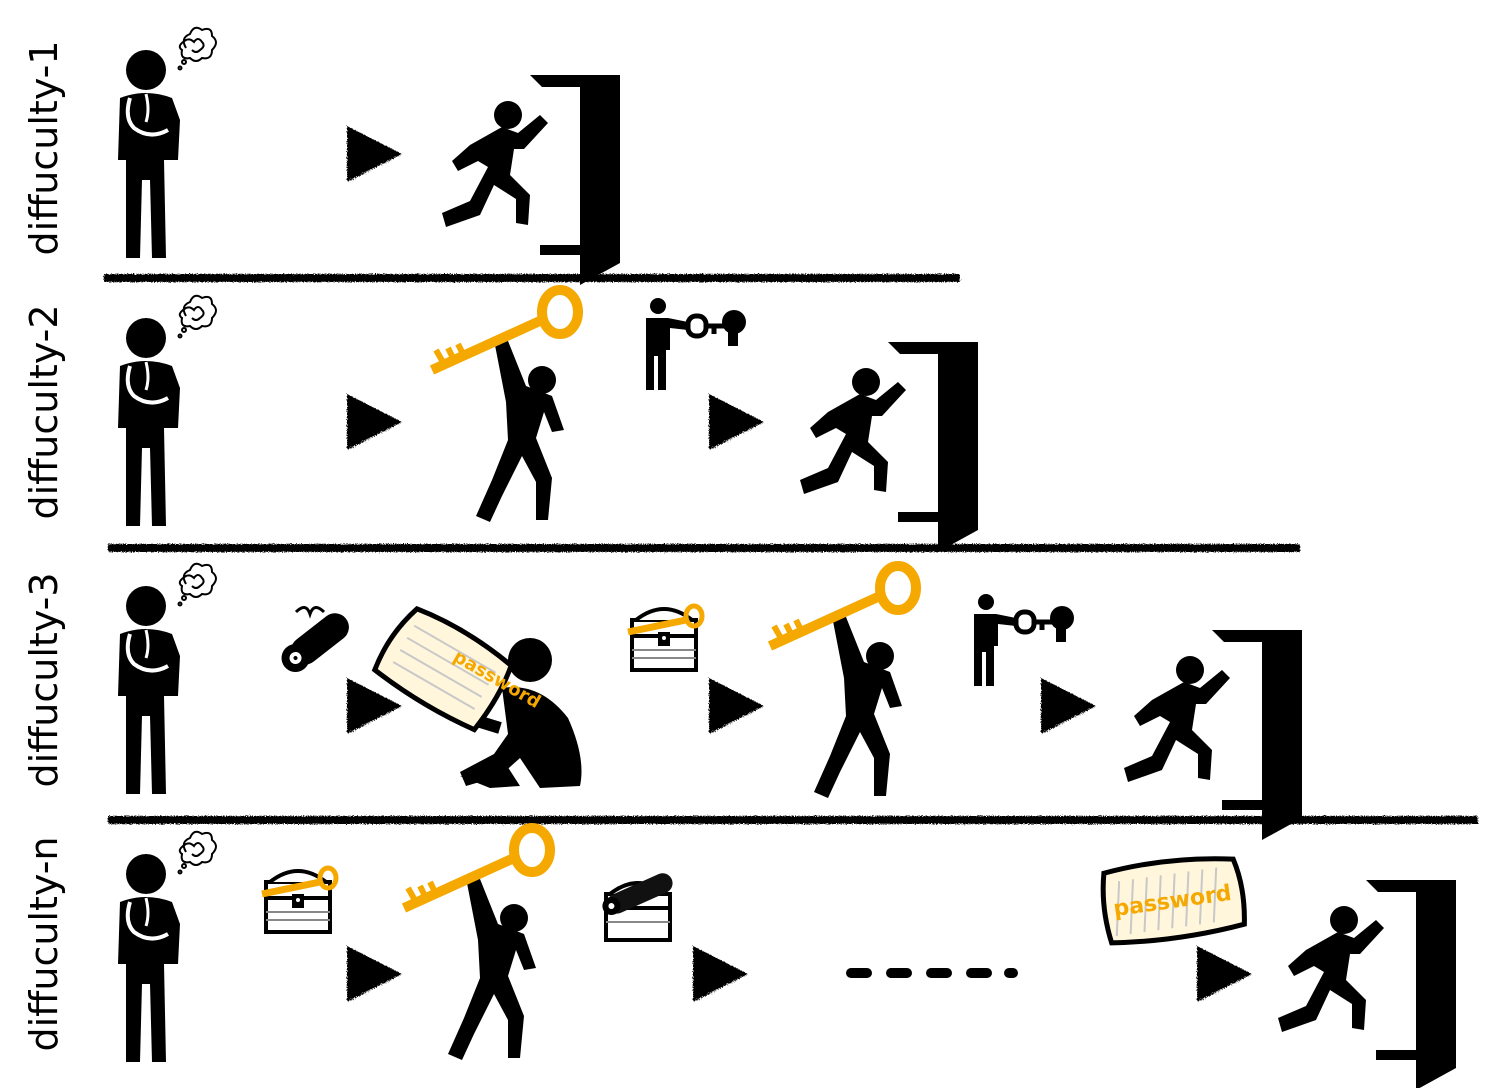  I want to click on treasure-chest-scroll-icon, so click(637, 905).